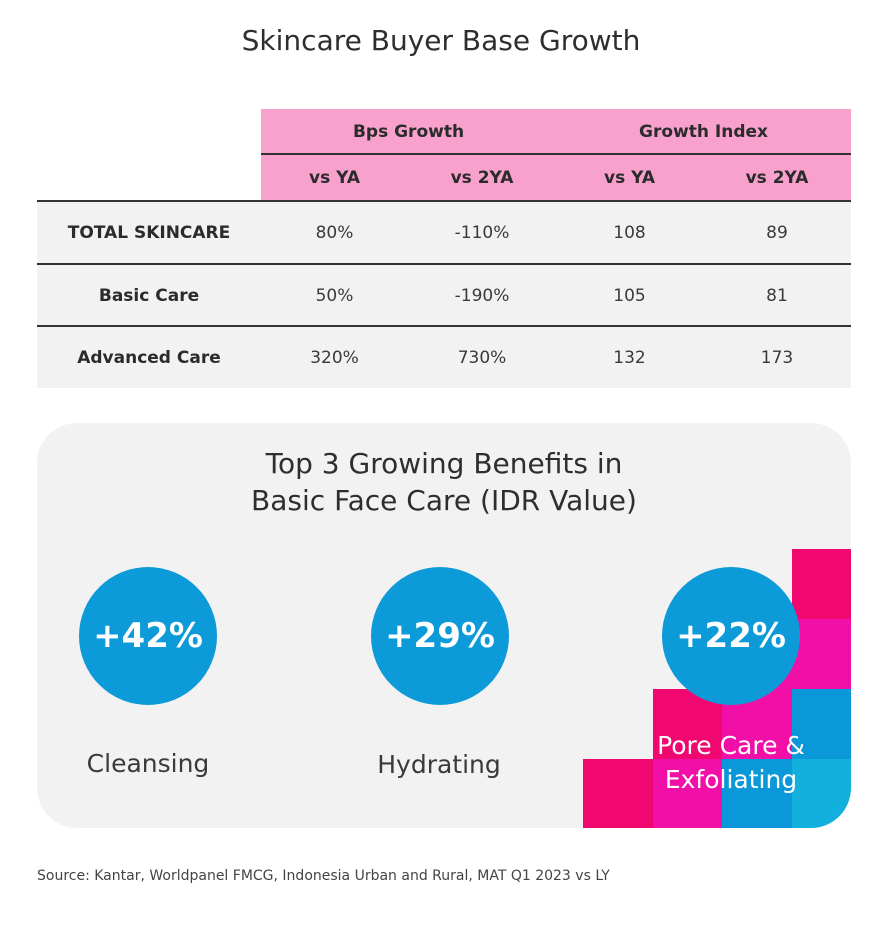 This screenshot has width=882, height=928. Describe the element at coordinates (556, 178) in the screenshot. I see `header-column-row: vs YA vs 2YA vs YA vs 2YA` at that location.